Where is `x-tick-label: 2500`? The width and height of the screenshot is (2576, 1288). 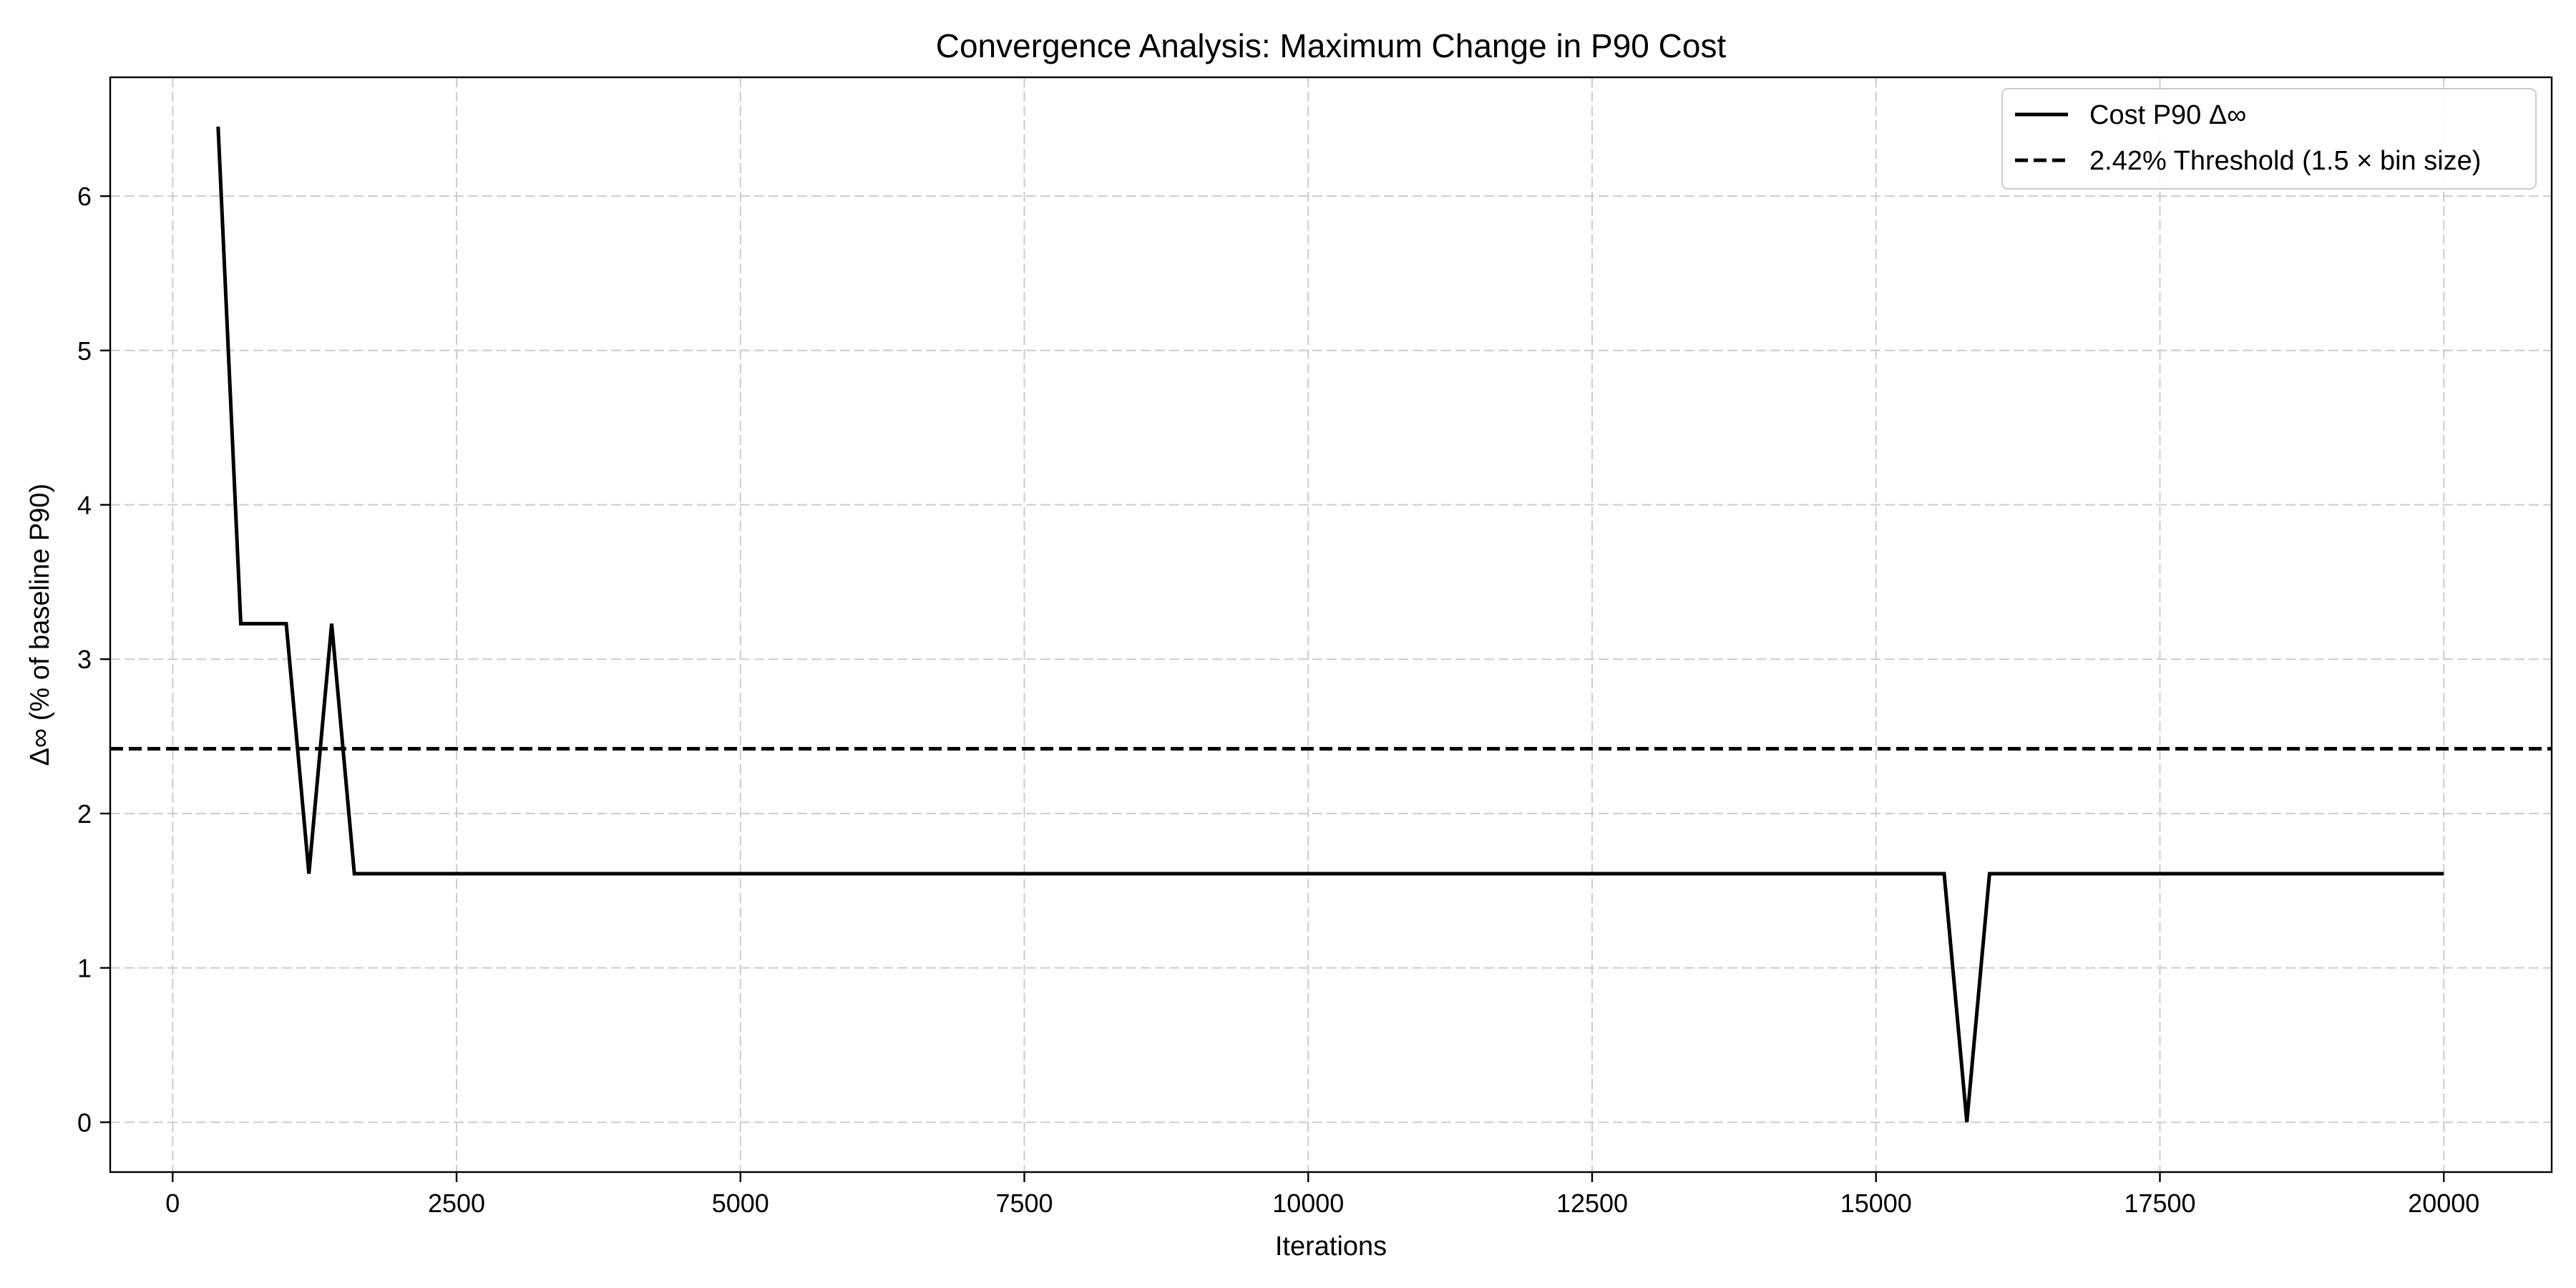 x-tick-label: 2500 is located at coordinates (456, 1203).